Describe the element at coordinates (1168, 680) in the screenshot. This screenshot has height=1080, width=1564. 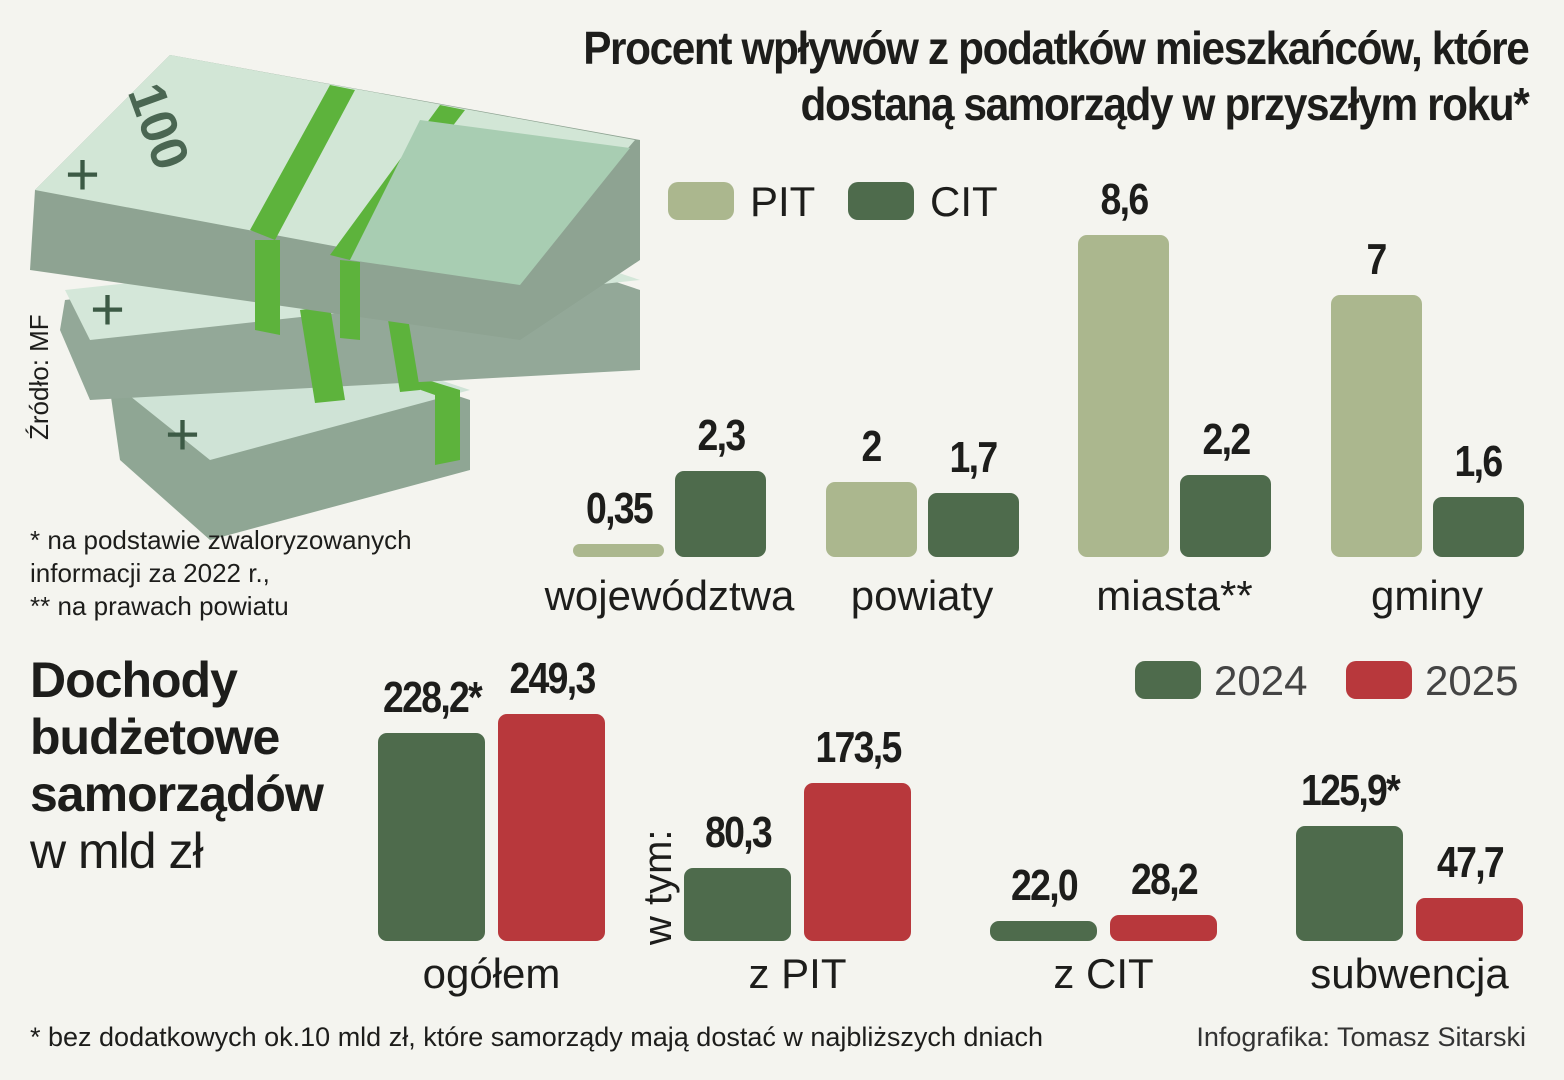
I see `legend-swatch-2024` at that location.